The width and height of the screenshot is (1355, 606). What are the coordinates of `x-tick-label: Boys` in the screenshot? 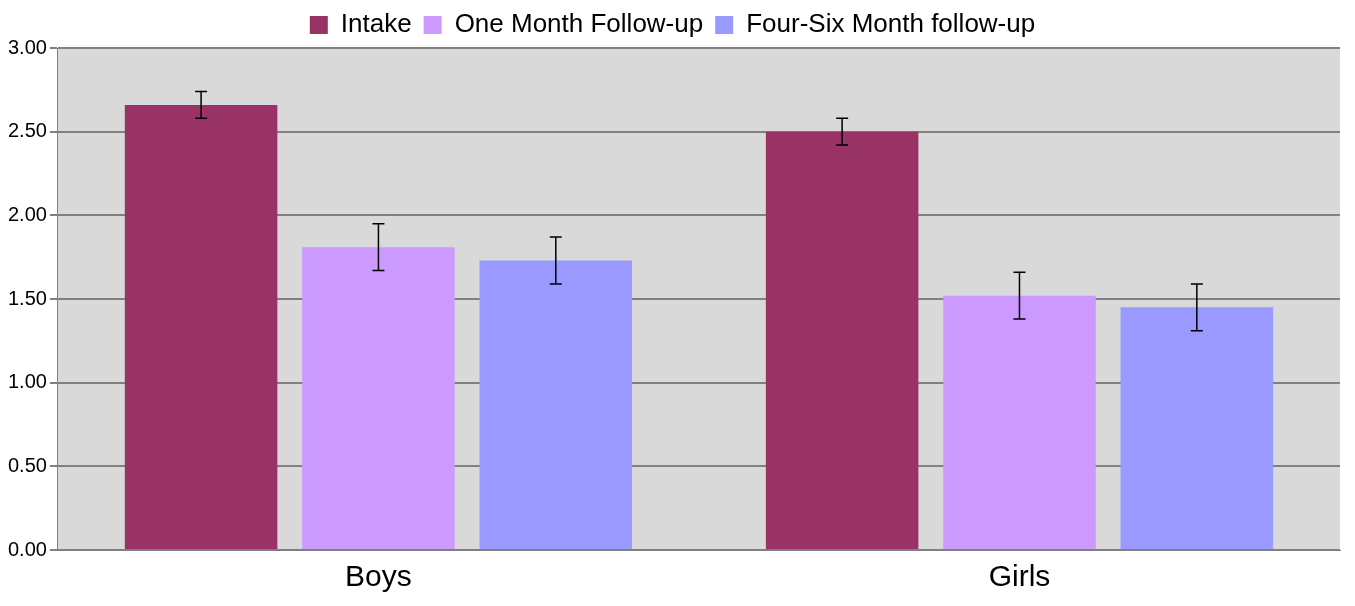 It's located at (378, 576).